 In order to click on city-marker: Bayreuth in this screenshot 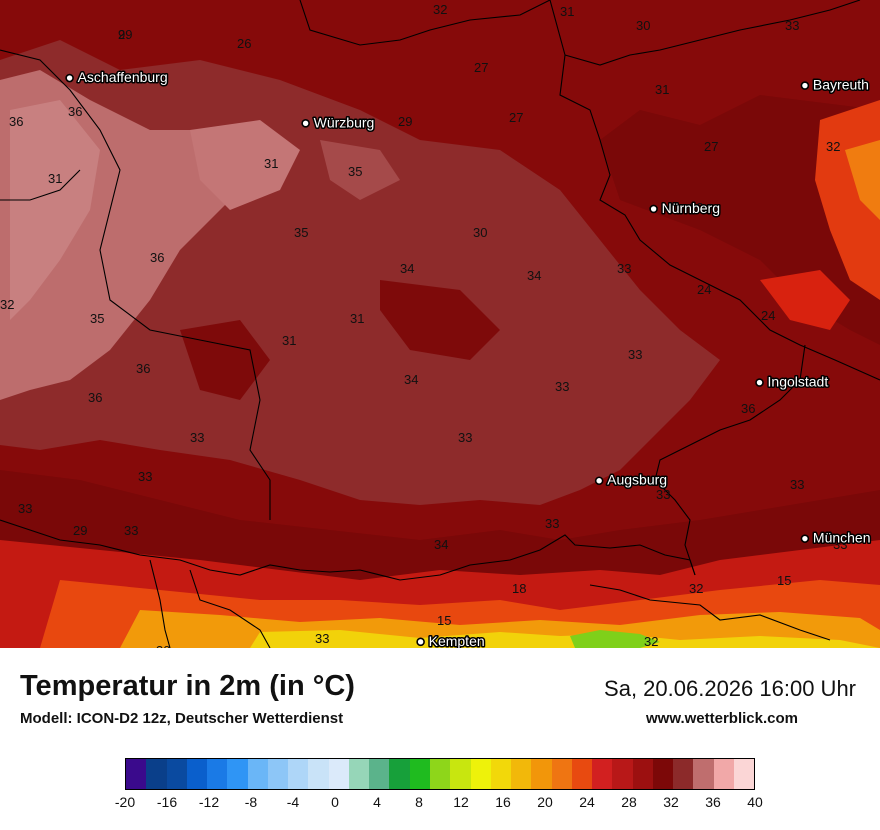, I will do `click(835, 84)`.